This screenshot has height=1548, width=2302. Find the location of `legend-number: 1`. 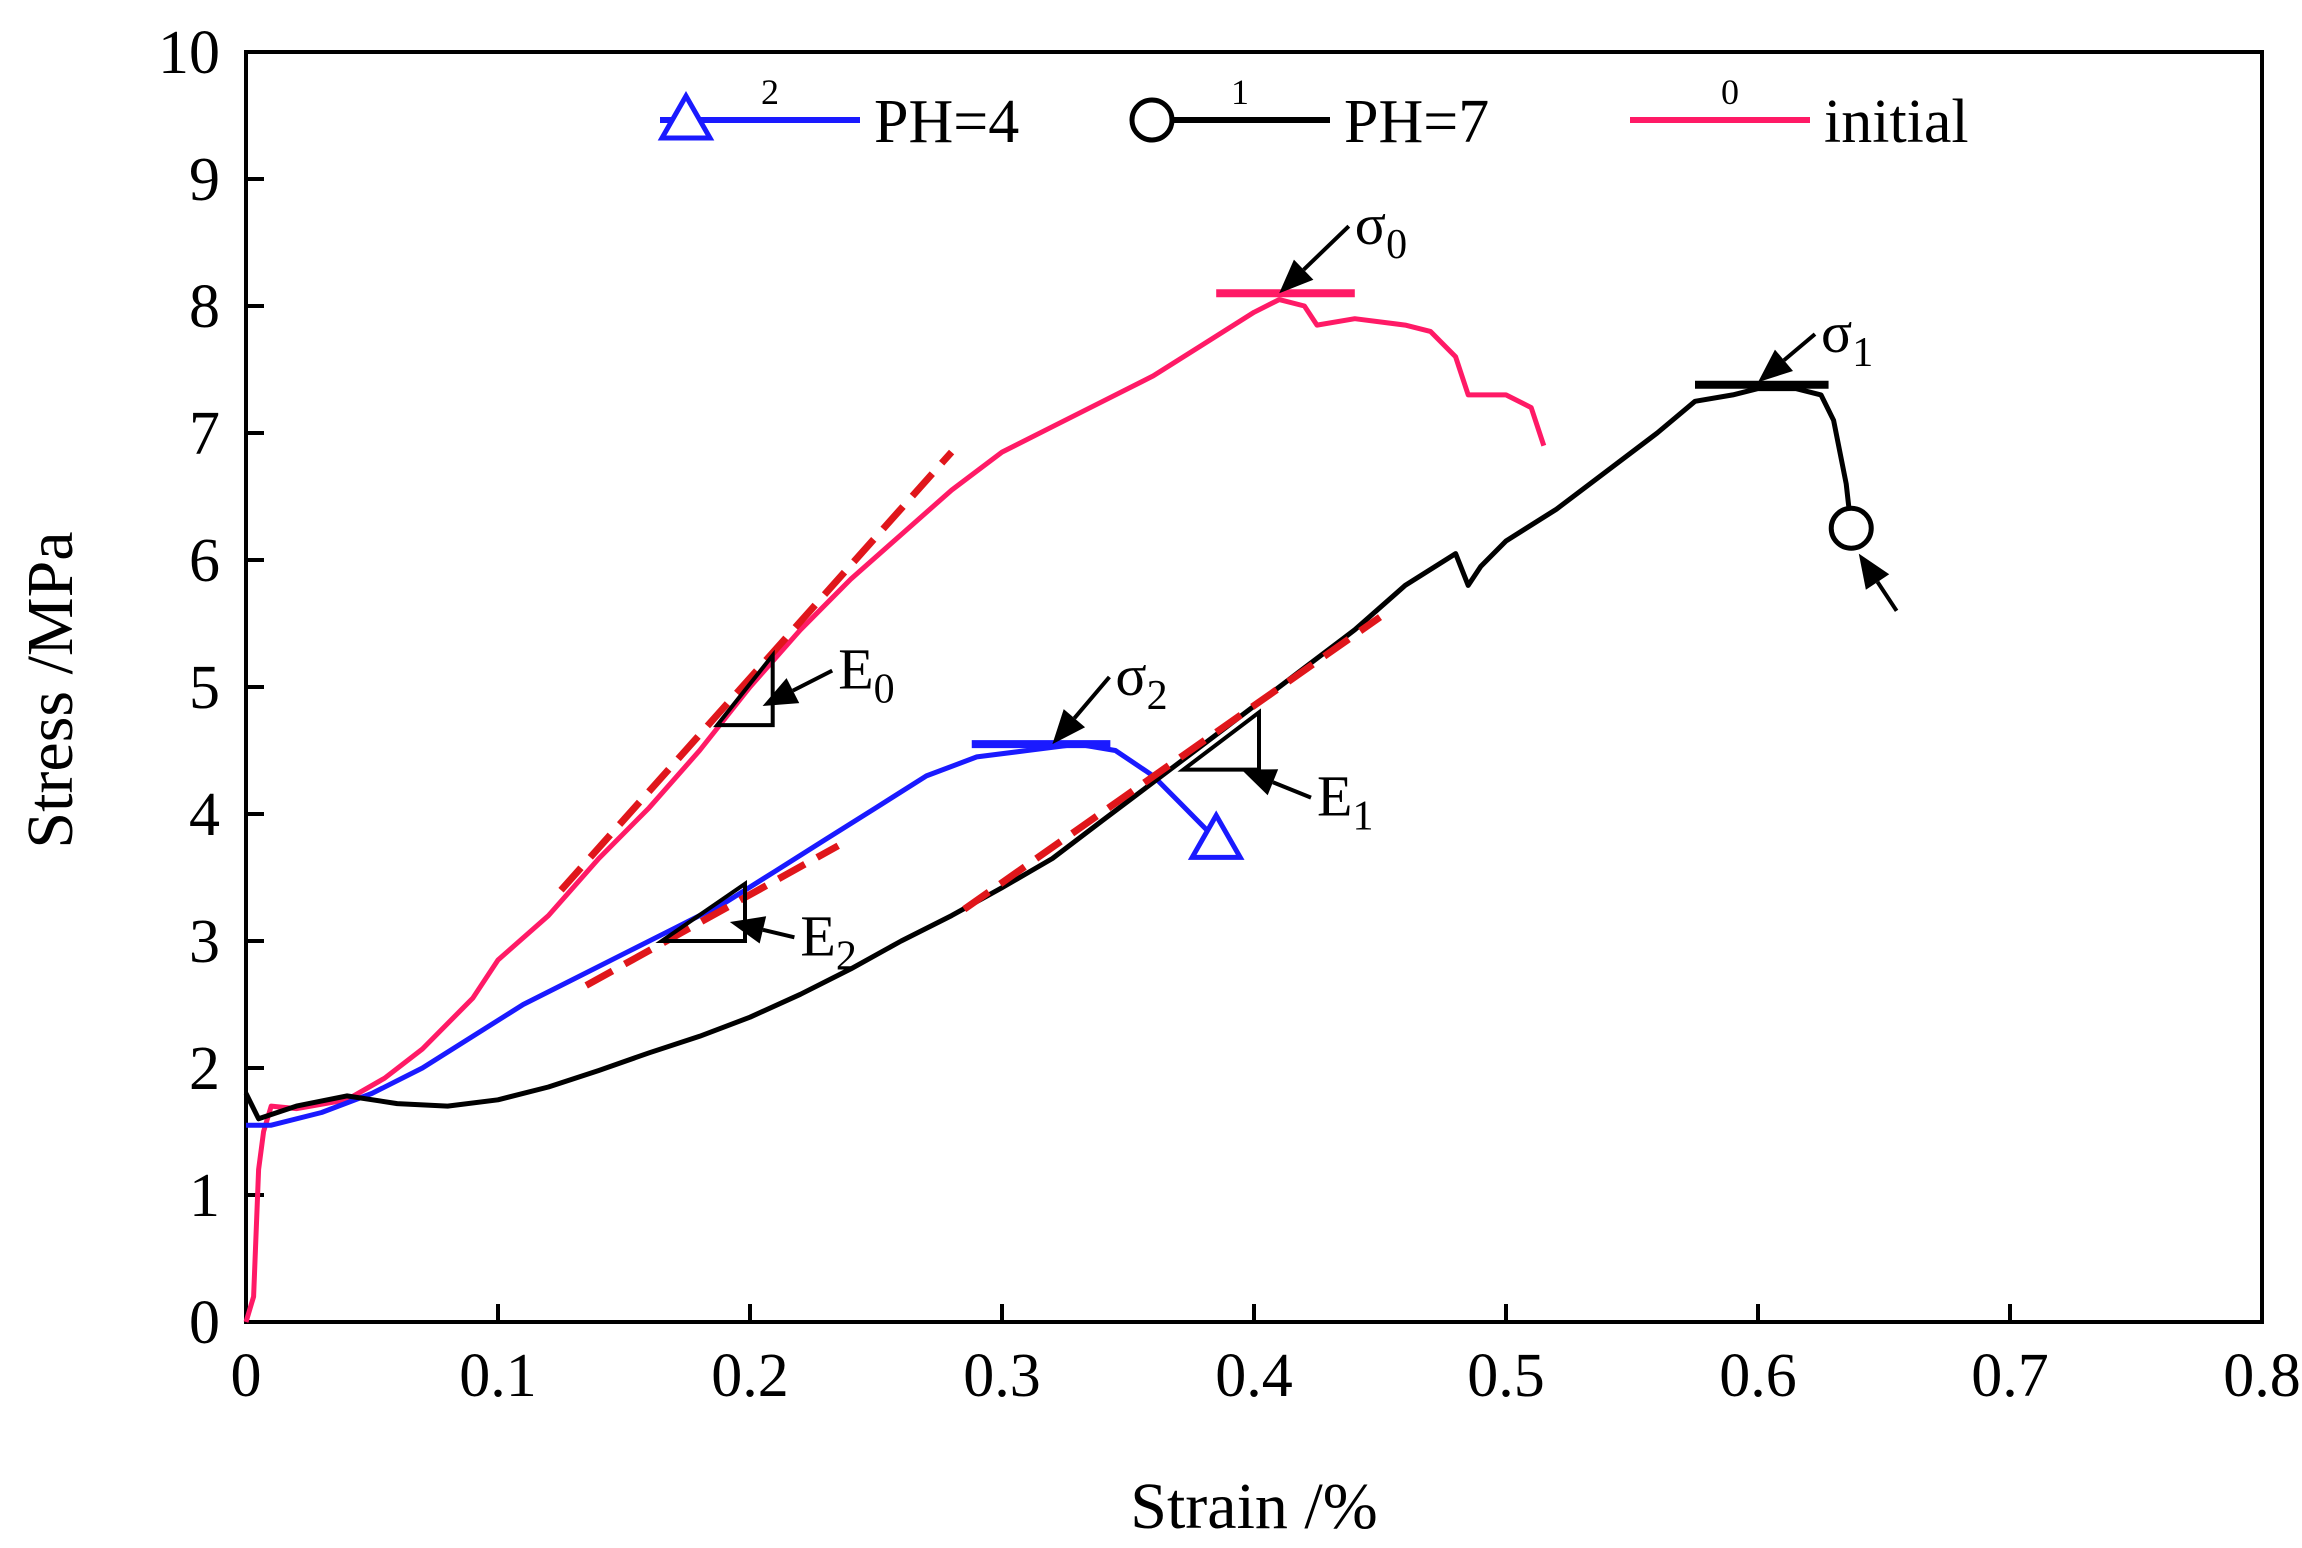

legend-number: 1 is located at coordinates (1240, 92).